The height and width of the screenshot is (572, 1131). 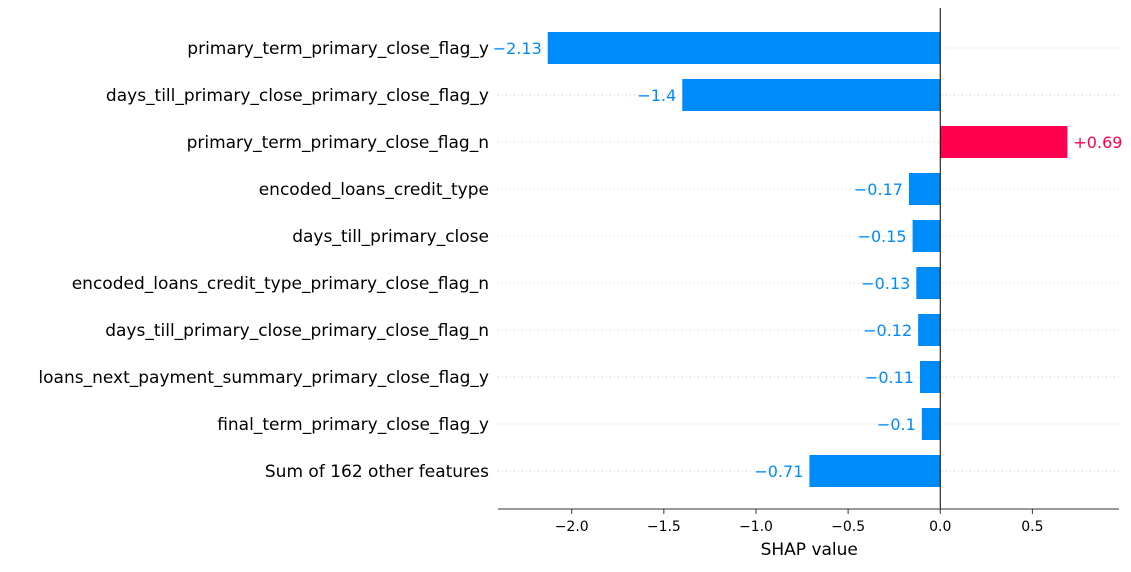 What do you see at coordinates (377, 472) in the screenshot?
I see `category-label: Sum of 162 other features` at bounding box center [377, 472].